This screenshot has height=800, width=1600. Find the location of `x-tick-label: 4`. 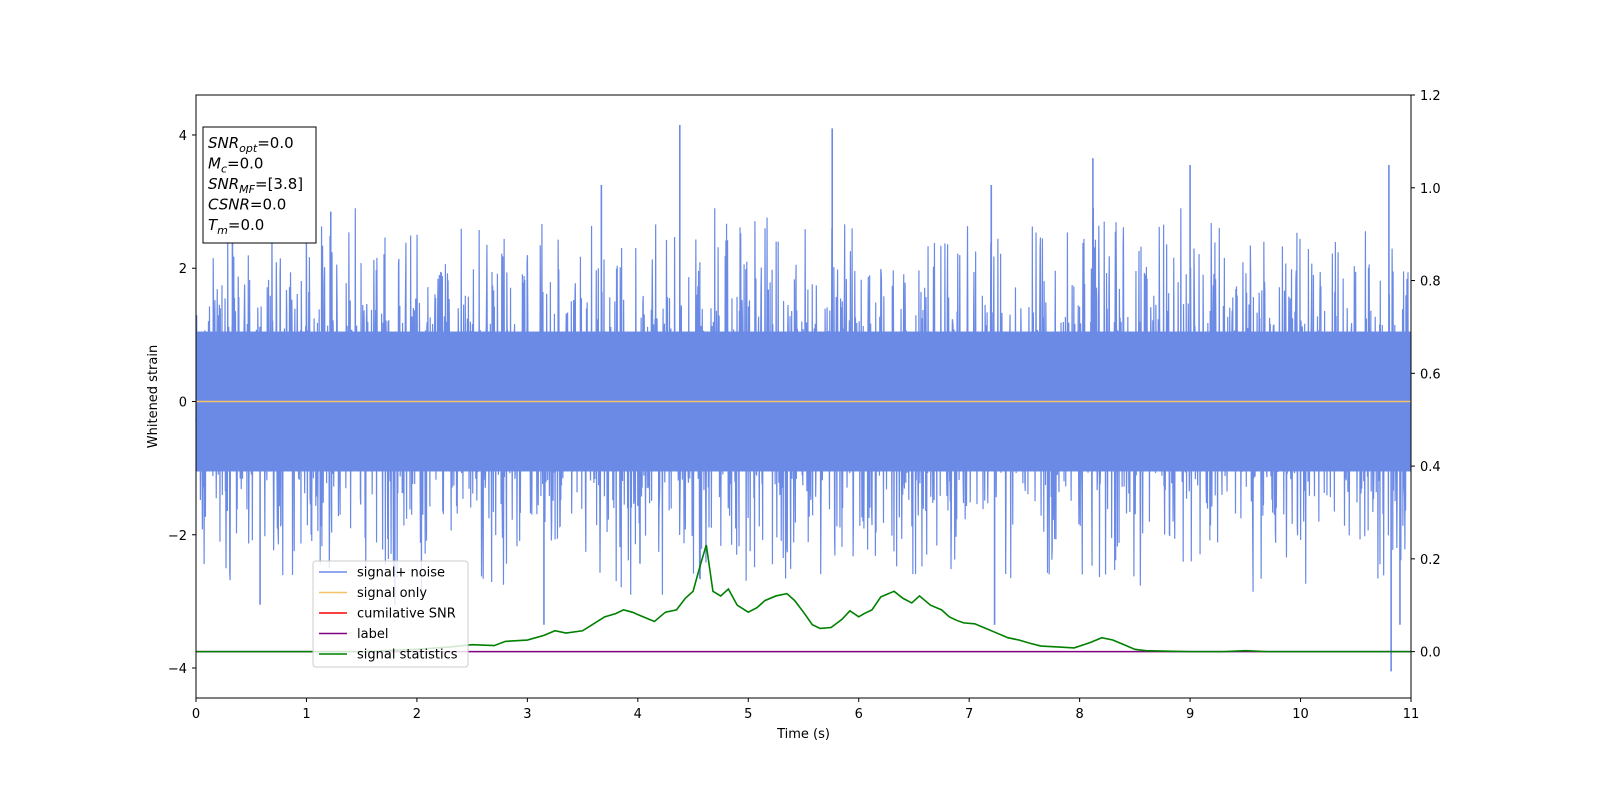

x-tick-label: 4 is located at coordinates (638, 714).